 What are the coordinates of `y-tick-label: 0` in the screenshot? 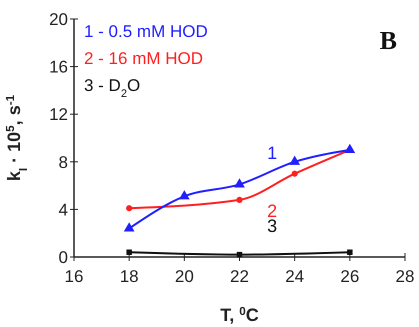 It's located at (63, 257).